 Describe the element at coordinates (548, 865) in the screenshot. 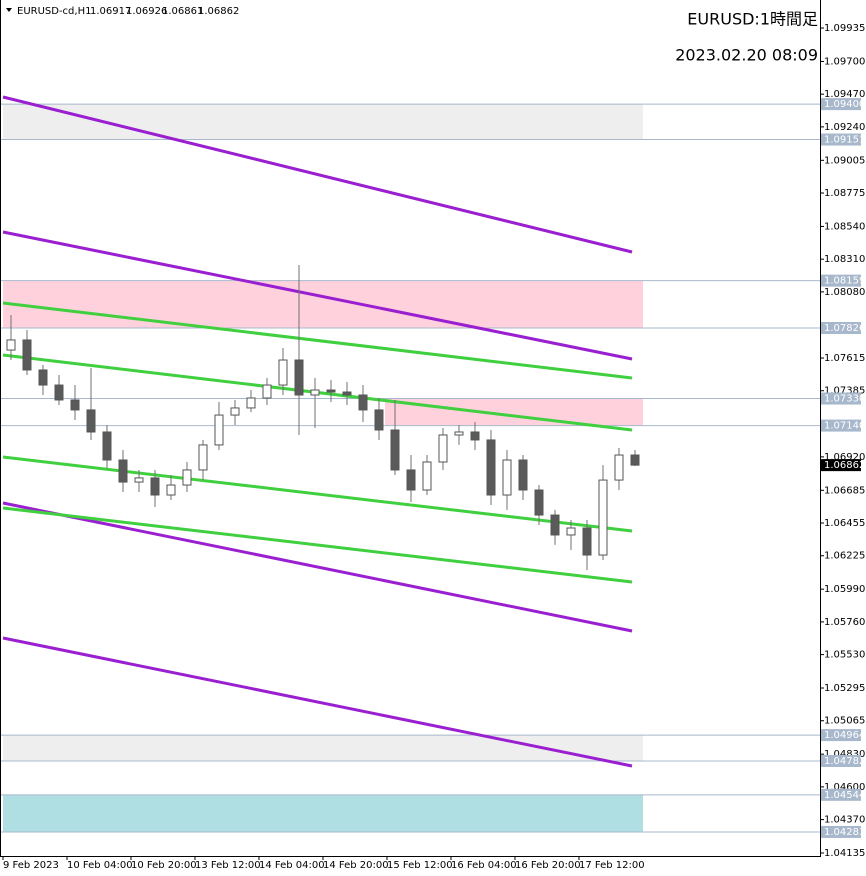

I see `x-tick-label: 16 Feb 20:00` at that location.